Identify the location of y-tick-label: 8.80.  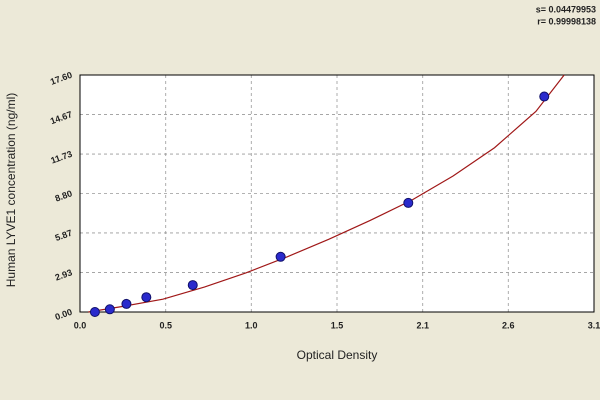
(64, 195).